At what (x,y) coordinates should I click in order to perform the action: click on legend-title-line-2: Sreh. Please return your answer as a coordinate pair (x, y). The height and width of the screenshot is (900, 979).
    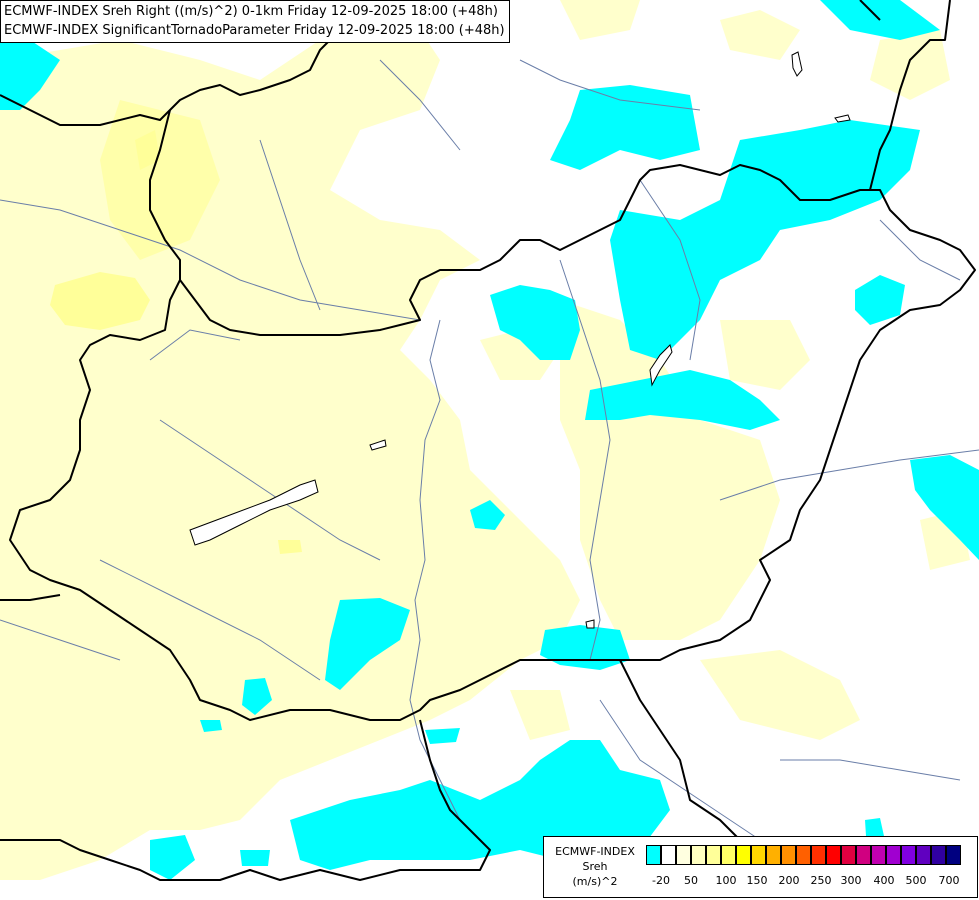
    Looking at the image, I should click on (595, 866).